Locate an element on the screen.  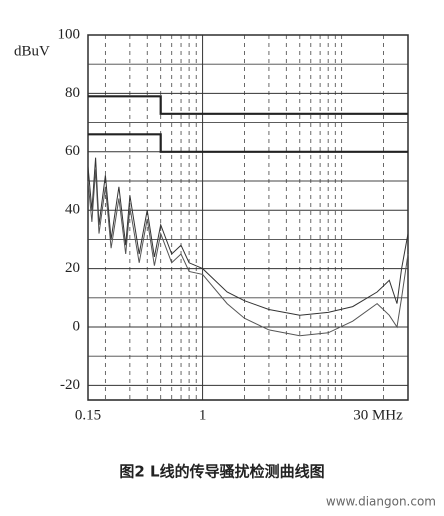
caption: 图2 L线的传导骚扰检测曲线图 is located at coordinates (221, 472).